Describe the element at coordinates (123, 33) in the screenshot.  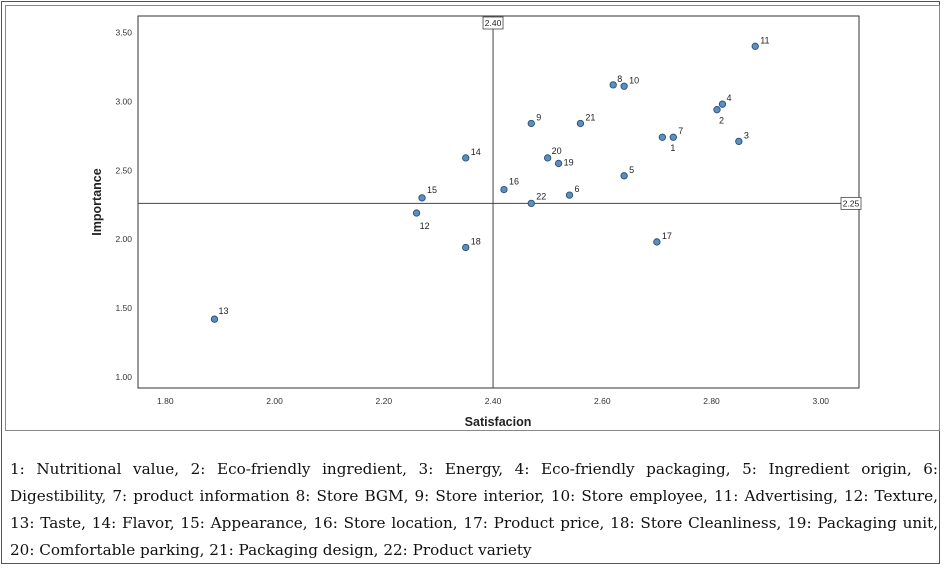
I see `y-tick-label: 3.50` at that location.